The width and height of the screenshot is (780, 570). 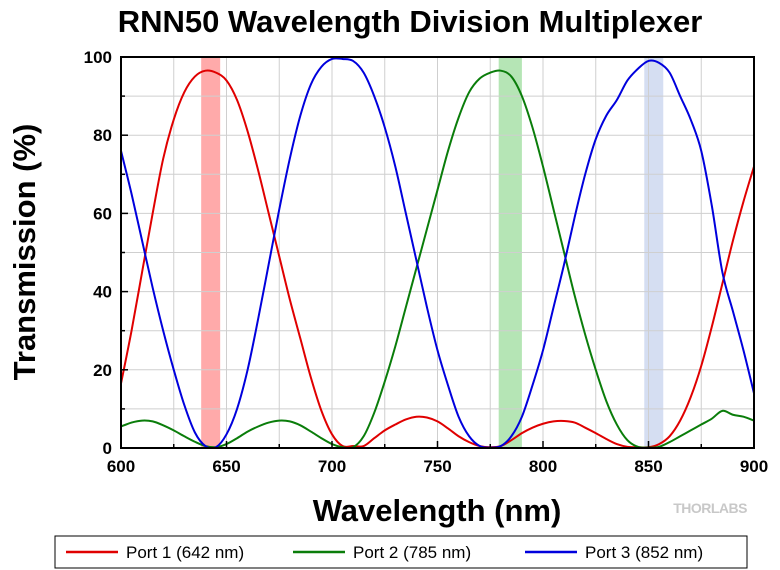 I want to click on legend-item-port-3: Port 3 (852 nm), so click(x=614, y=552).